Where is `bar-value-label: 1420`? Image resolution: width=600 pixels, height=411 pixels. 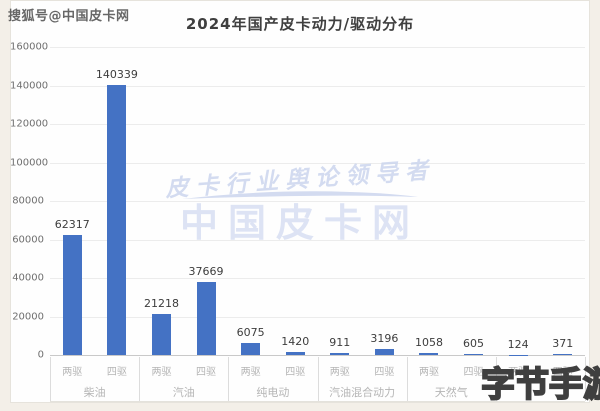 bar-value-label: 1420 is located at coordinates (295, 342).